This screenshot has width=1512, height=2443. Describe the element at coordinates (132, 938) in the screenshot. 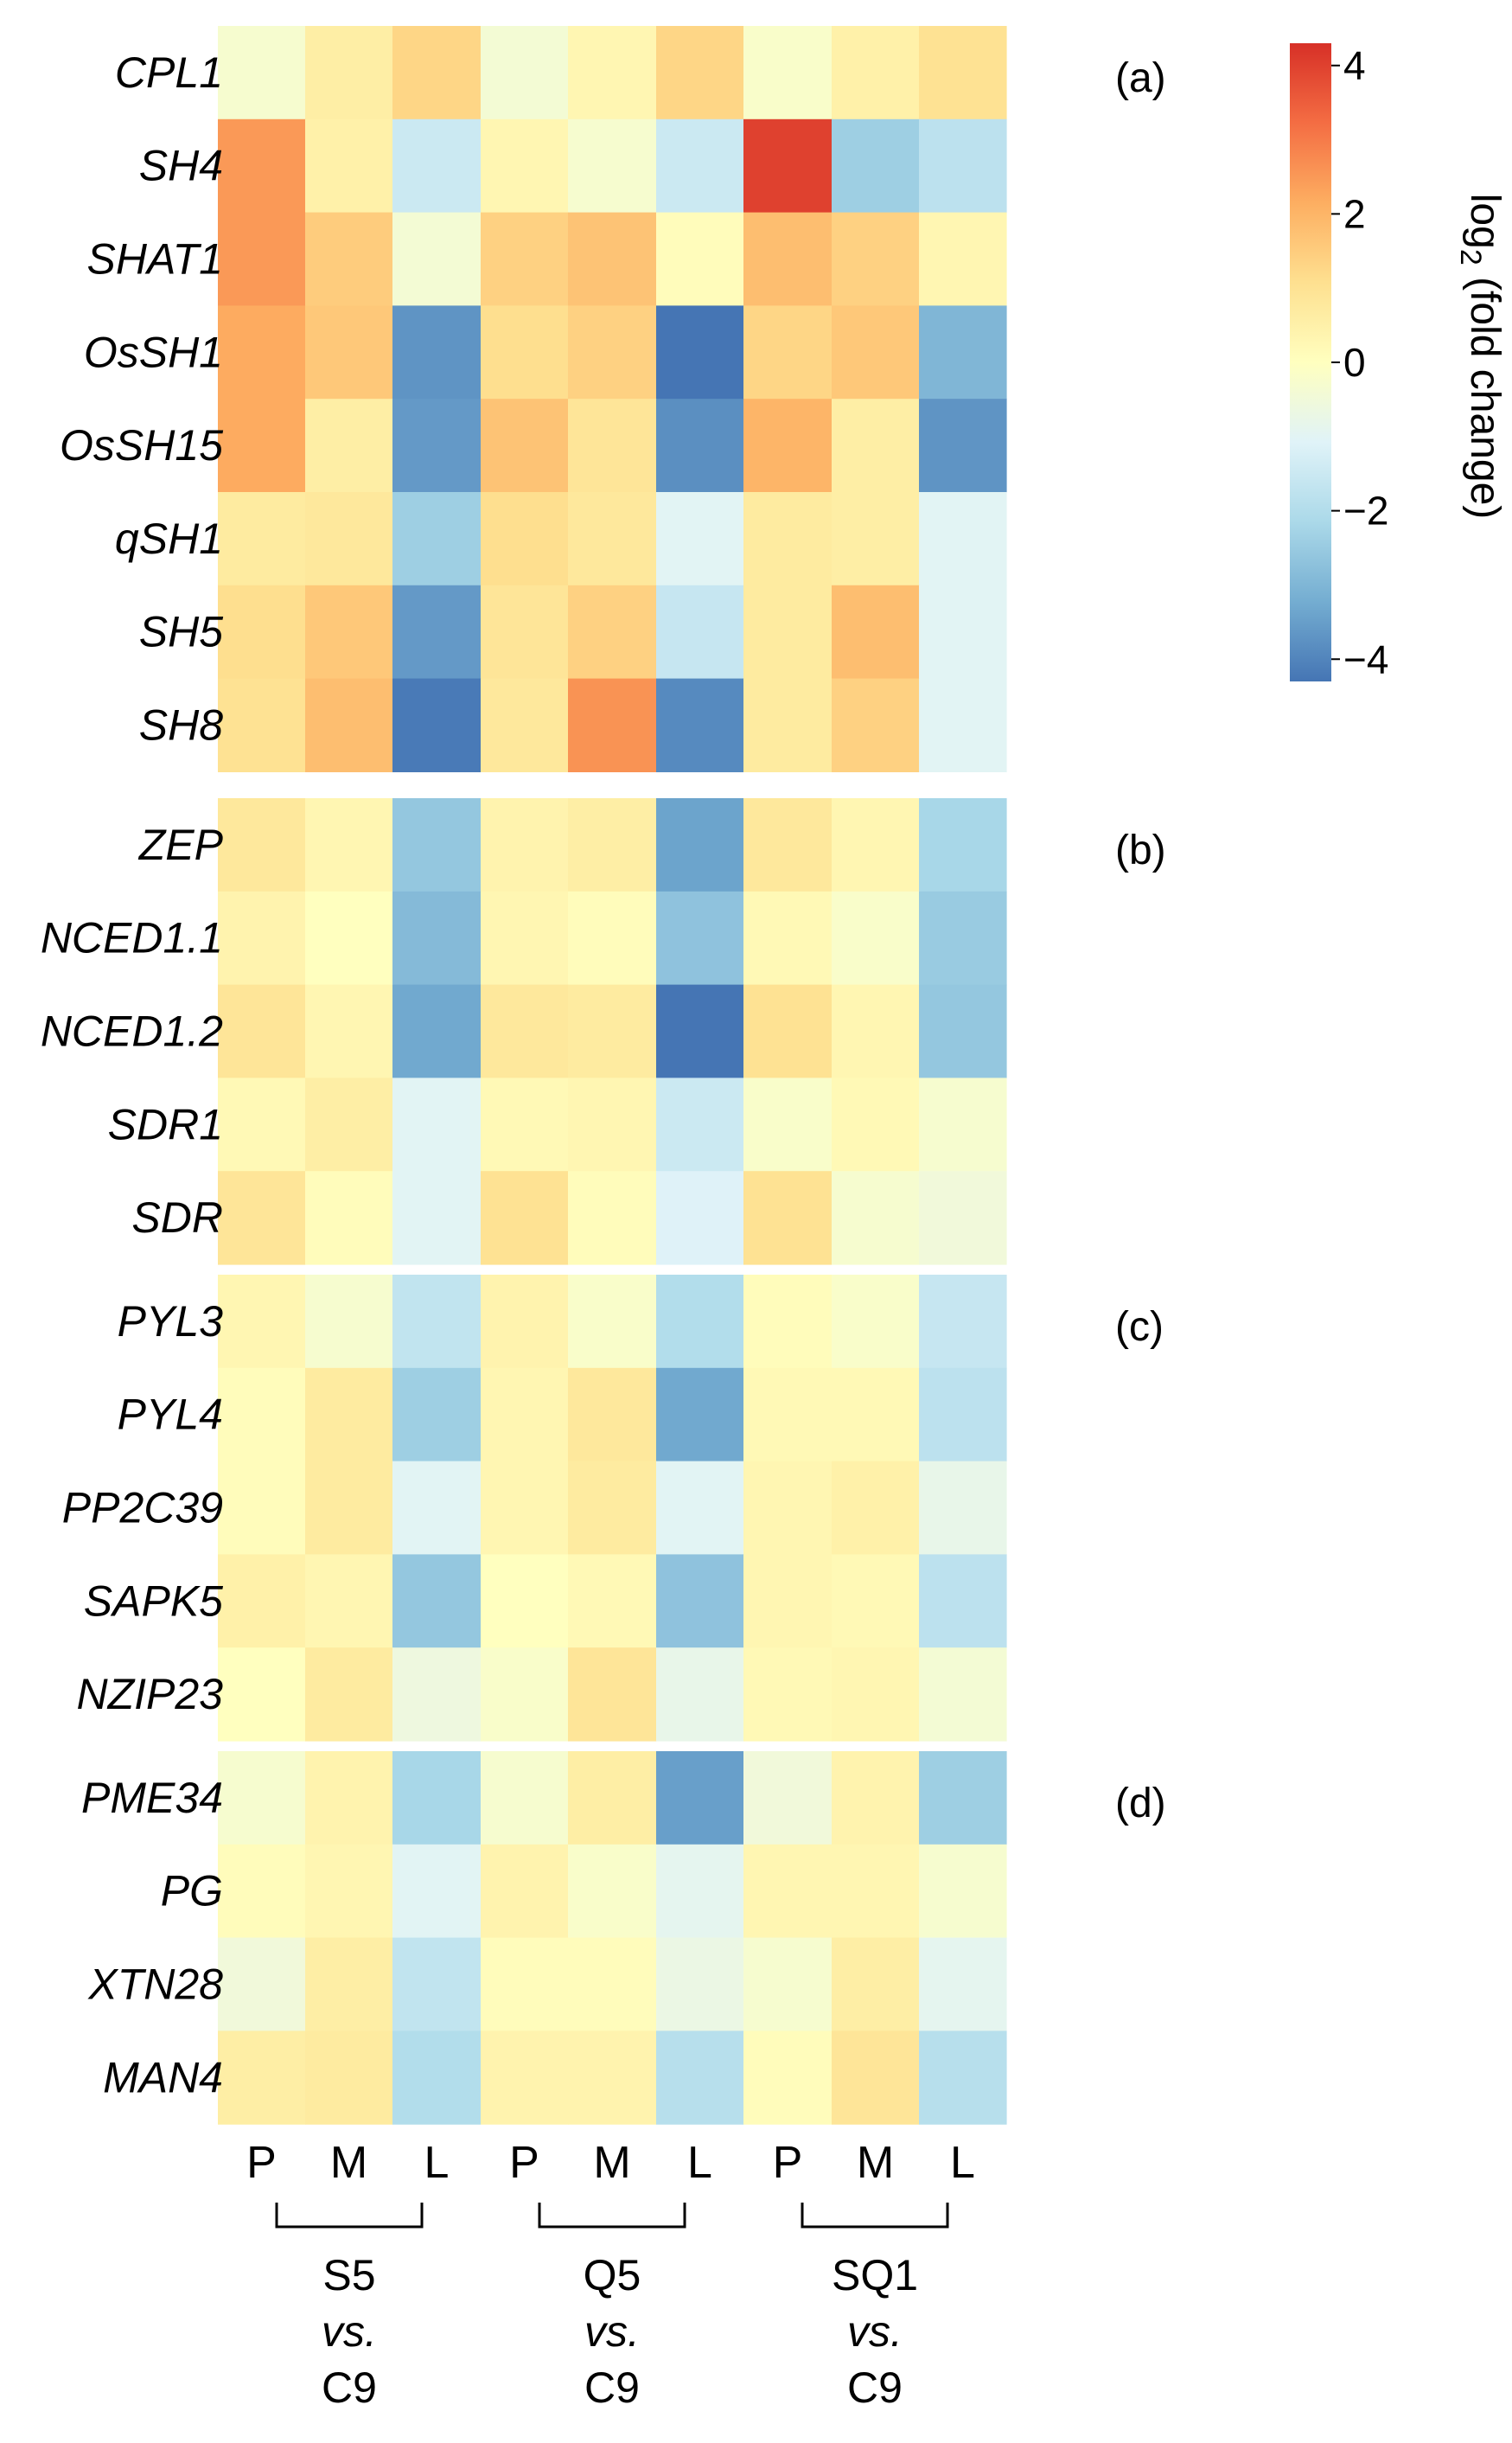

I see `gene-label: NCED1.1` at that location.